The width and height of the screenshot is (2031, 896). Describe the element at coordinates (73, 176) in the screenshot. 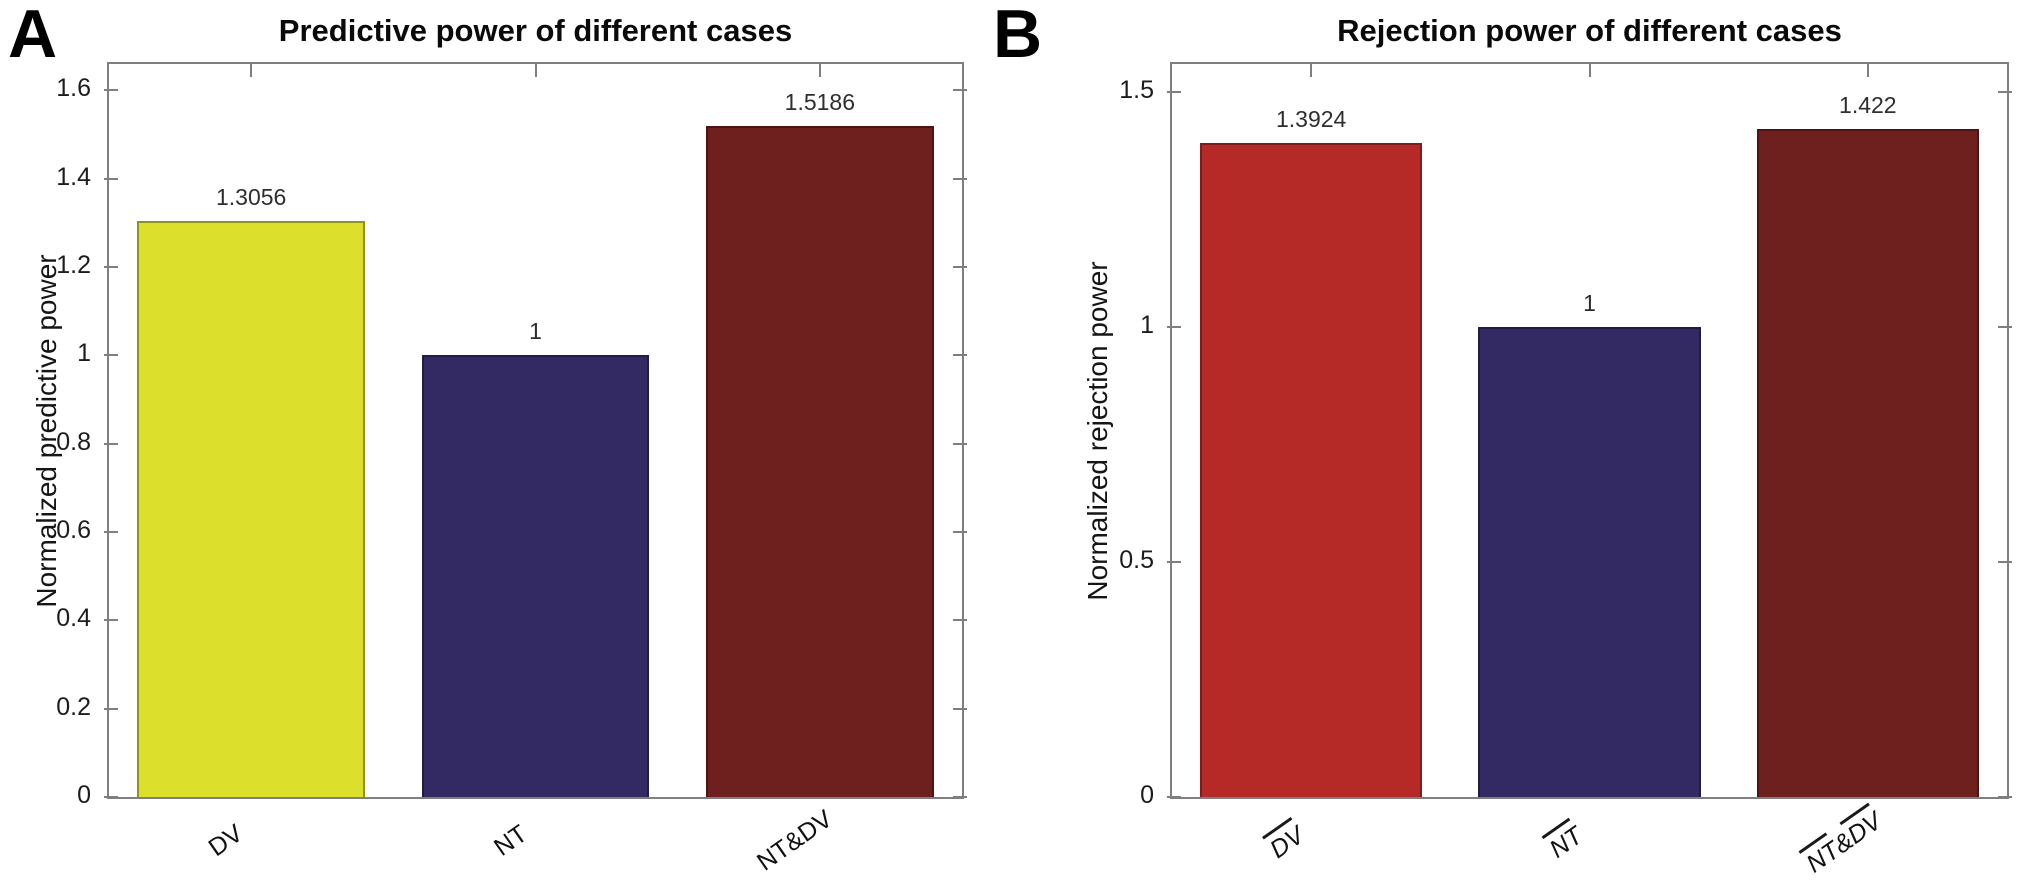

I see `y-tick-label: 1.4` at that location.